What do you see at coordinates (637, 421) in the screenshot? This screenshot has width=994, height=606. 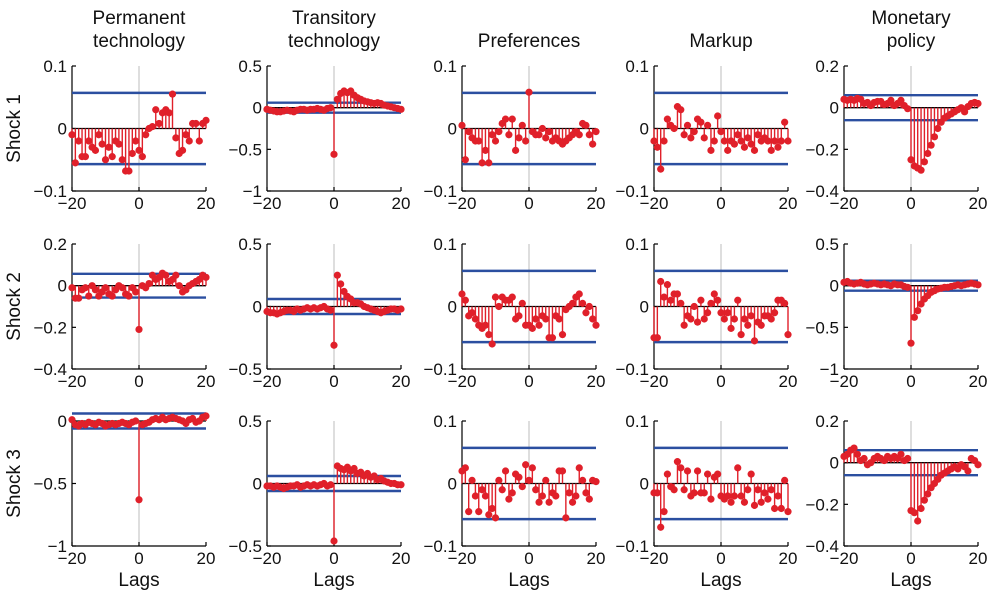 I see `y-tick-label: 0.1` at bounding box center [637, 421].